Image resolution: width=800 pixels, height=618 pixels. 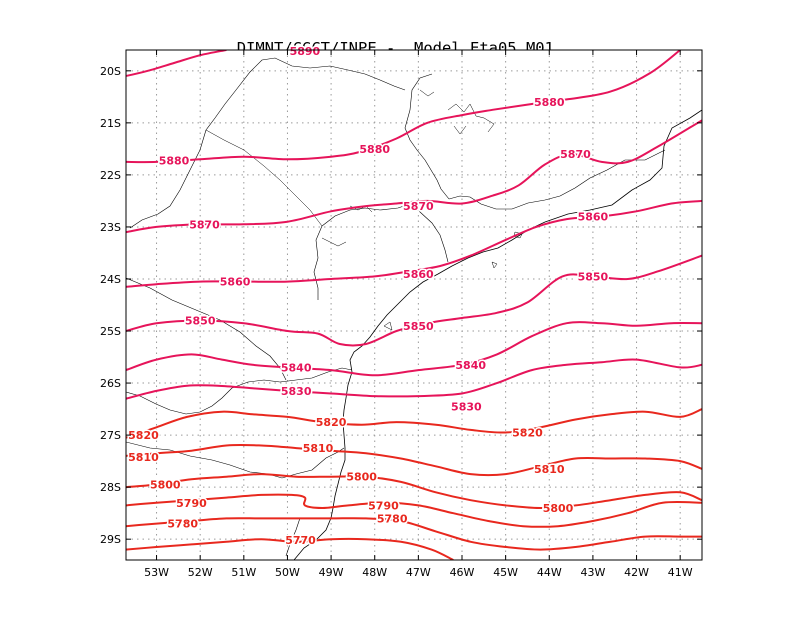 What do you see at coordinates (636, 572) in the screenshot?
I see `lon-tick-label: 42W` at bounding box center [636, 572].